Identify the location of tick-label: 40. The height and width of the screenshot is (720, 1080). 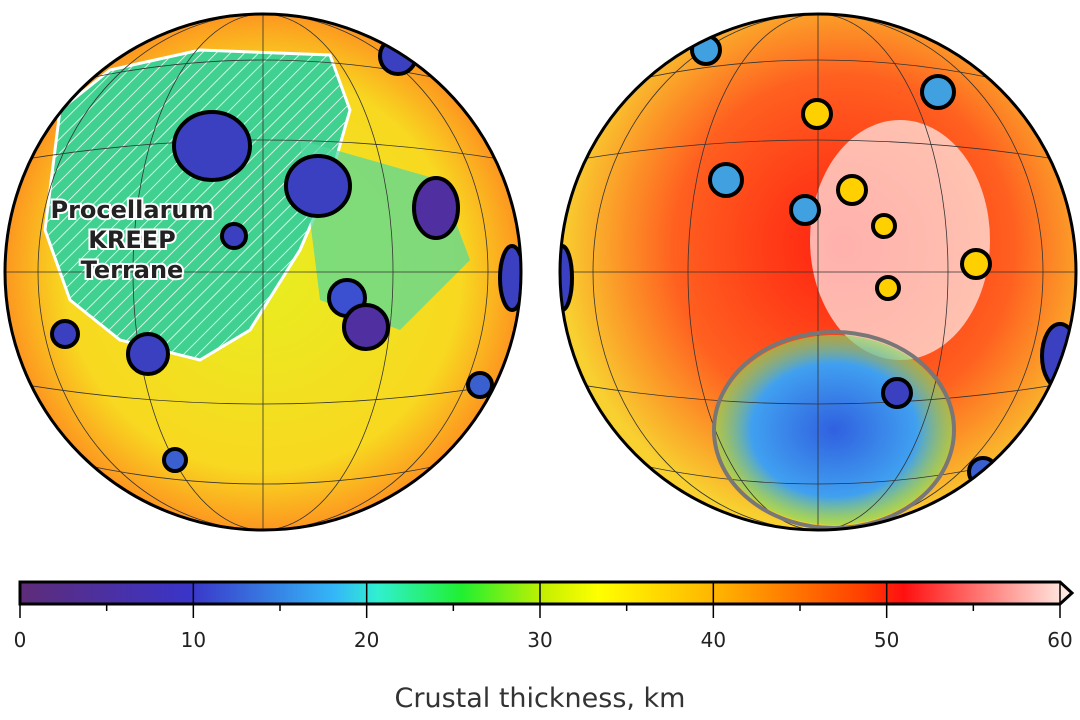
(713, 640).